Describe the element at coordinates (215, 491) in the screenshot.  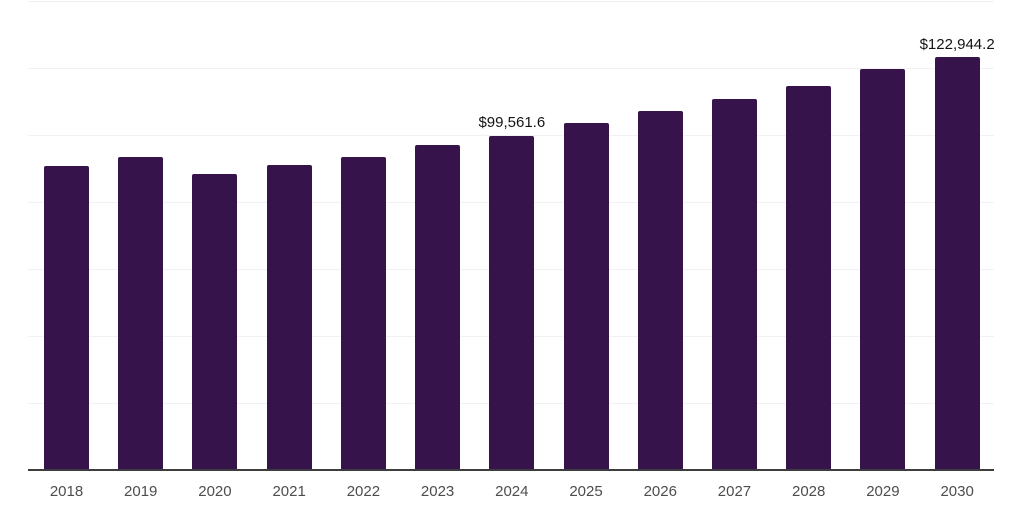
I see `x-tick-2020: 2020` at that location.